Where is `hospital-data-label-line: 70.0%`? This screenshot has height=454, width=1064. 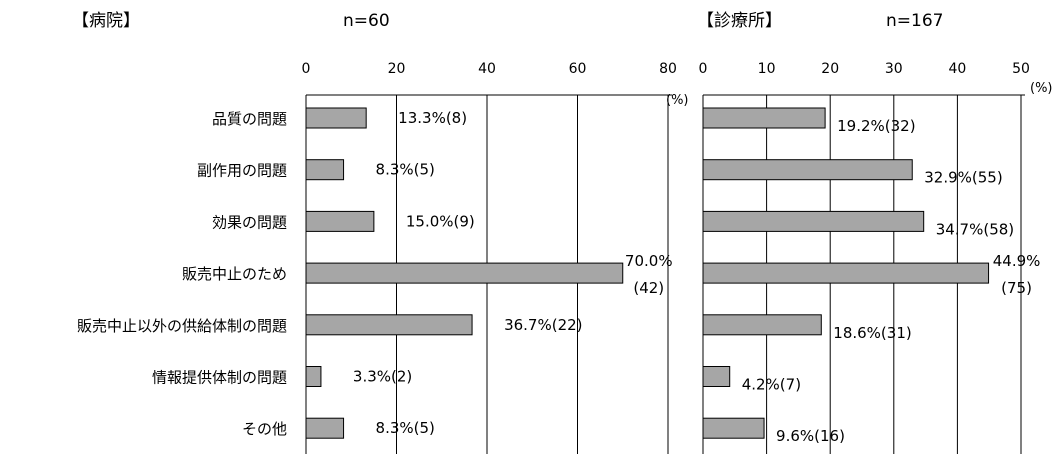
hospital-data-label-line: 70.0% is located at coordinates (649, 261).